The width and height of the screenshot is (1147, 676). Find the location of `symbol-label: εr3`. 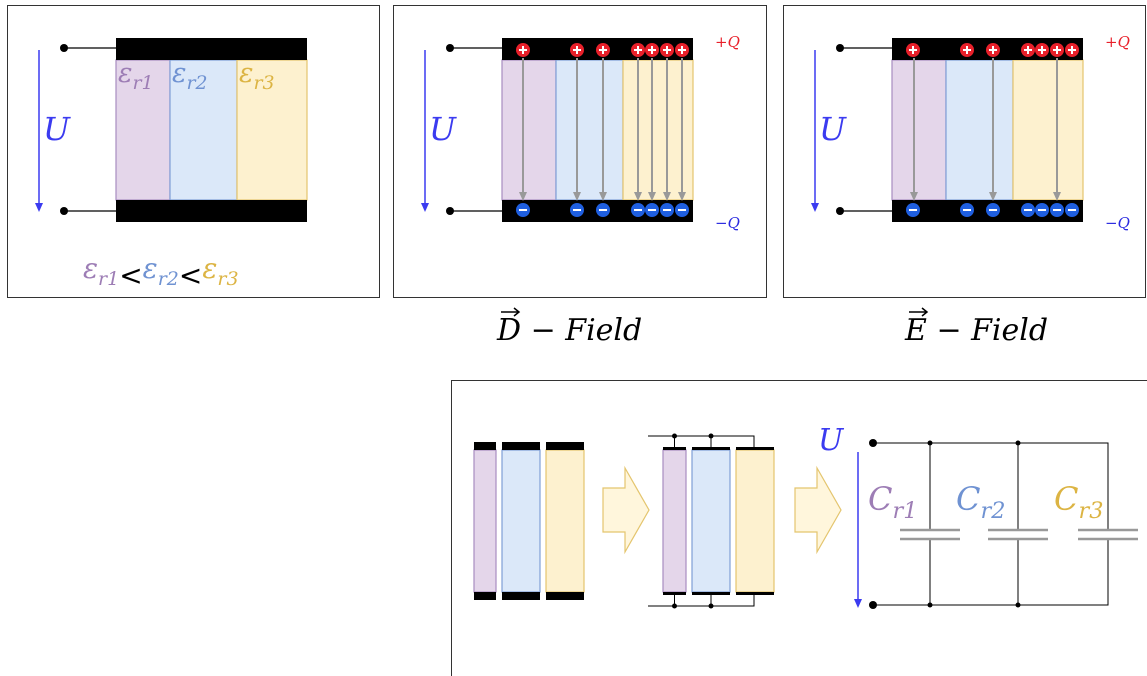

symbol-label: εr3 is located at coordinates (257, 76).